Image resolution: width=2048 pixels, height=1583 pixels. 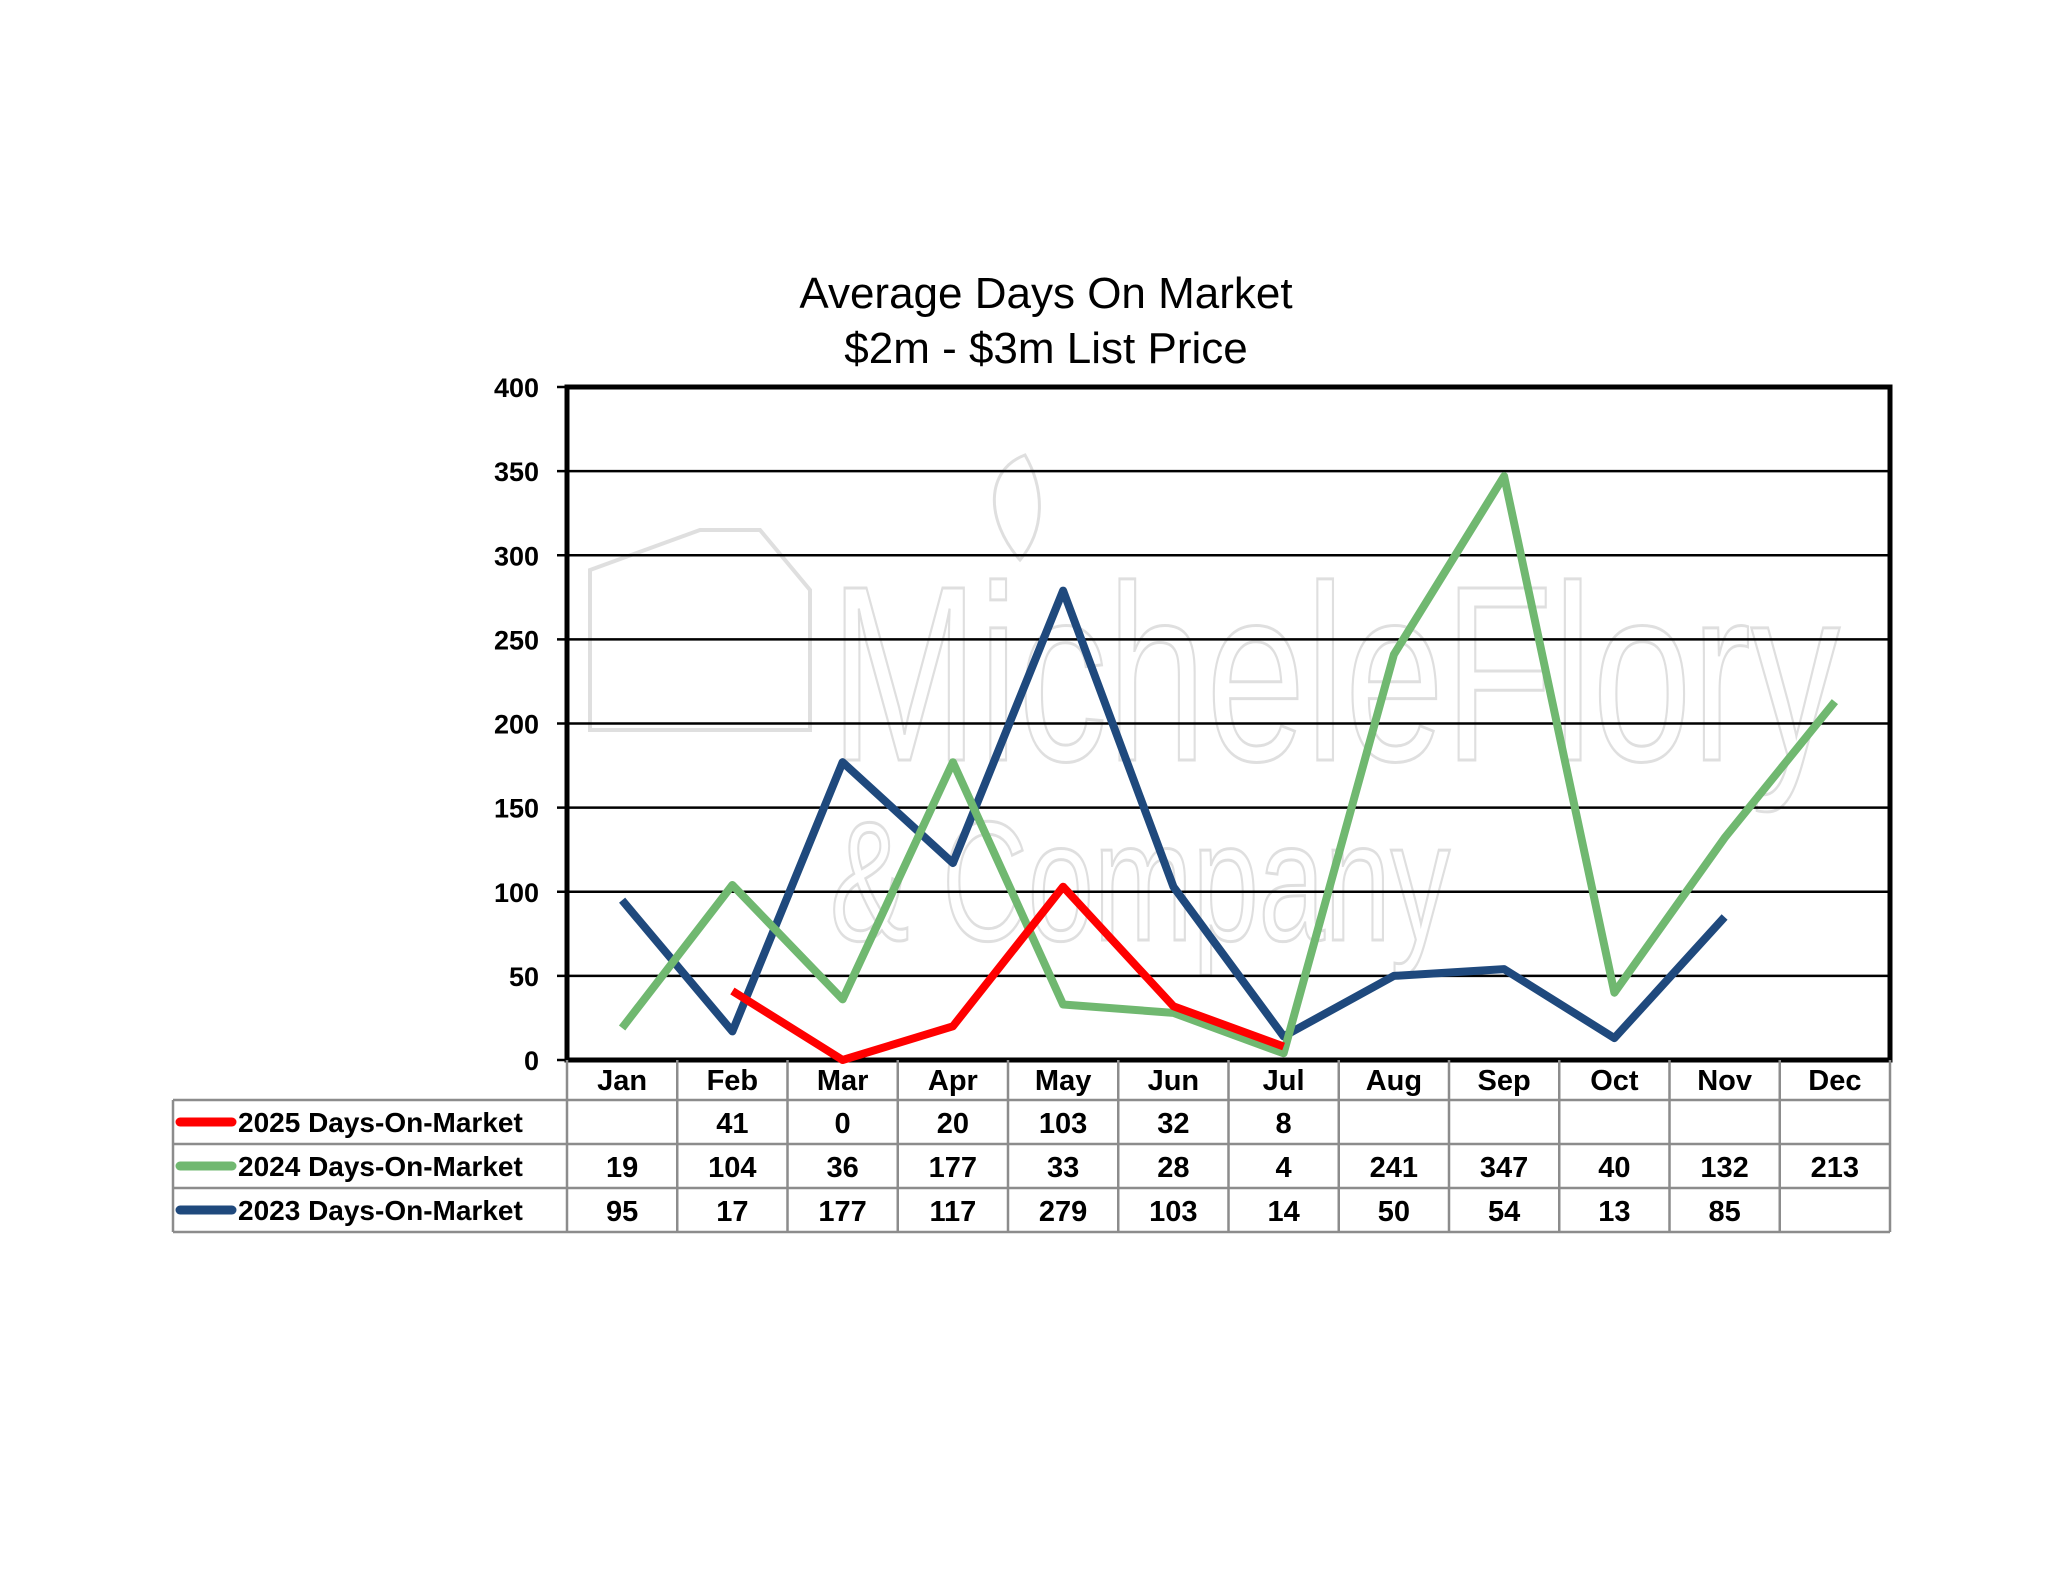 What do you see at coordinates (1394, 1212) in the screenshot?
I see `data-cell: 50` at bounding box center [1394, 1212].